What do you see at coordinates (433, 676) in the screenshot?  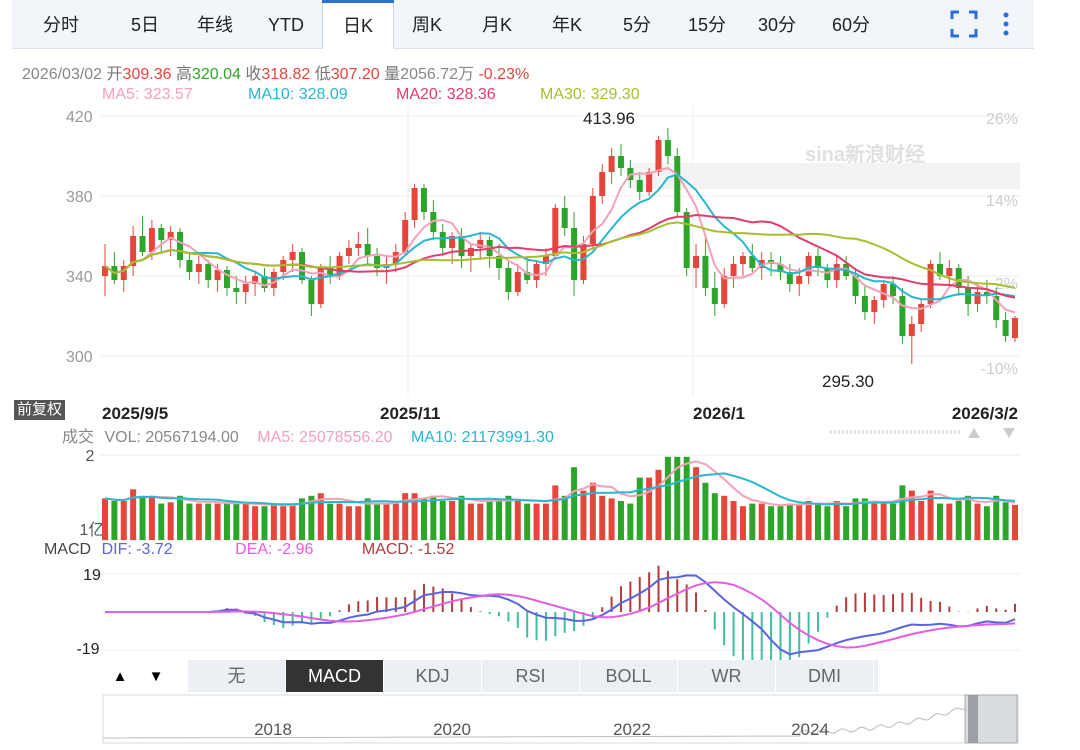 I see `indicator-tab-2: KDJ` at bounding box center [433, 676].